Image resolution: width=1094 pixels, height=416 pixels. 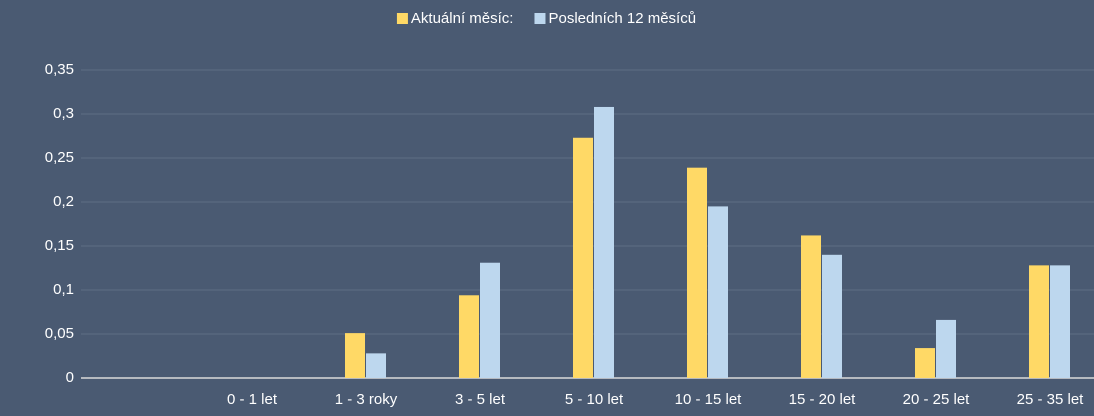 What do you see at coordinates (480, 399) in the screenshot?
I see `x-tick-label: 3 - 5 let` at bounding box center [480, 399].